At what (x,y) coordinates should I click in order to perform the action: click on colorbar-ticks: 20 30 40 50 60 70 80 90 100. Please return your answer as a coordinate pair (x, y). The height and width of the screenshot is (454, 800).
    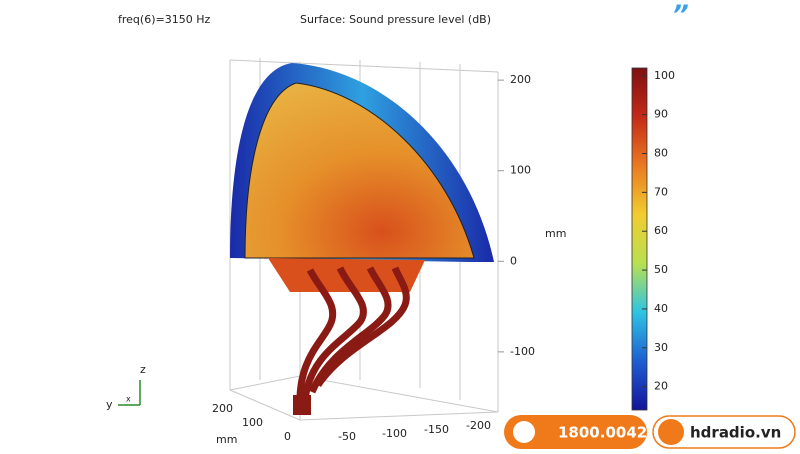
    Looking at the image, I should click on (658, 231).